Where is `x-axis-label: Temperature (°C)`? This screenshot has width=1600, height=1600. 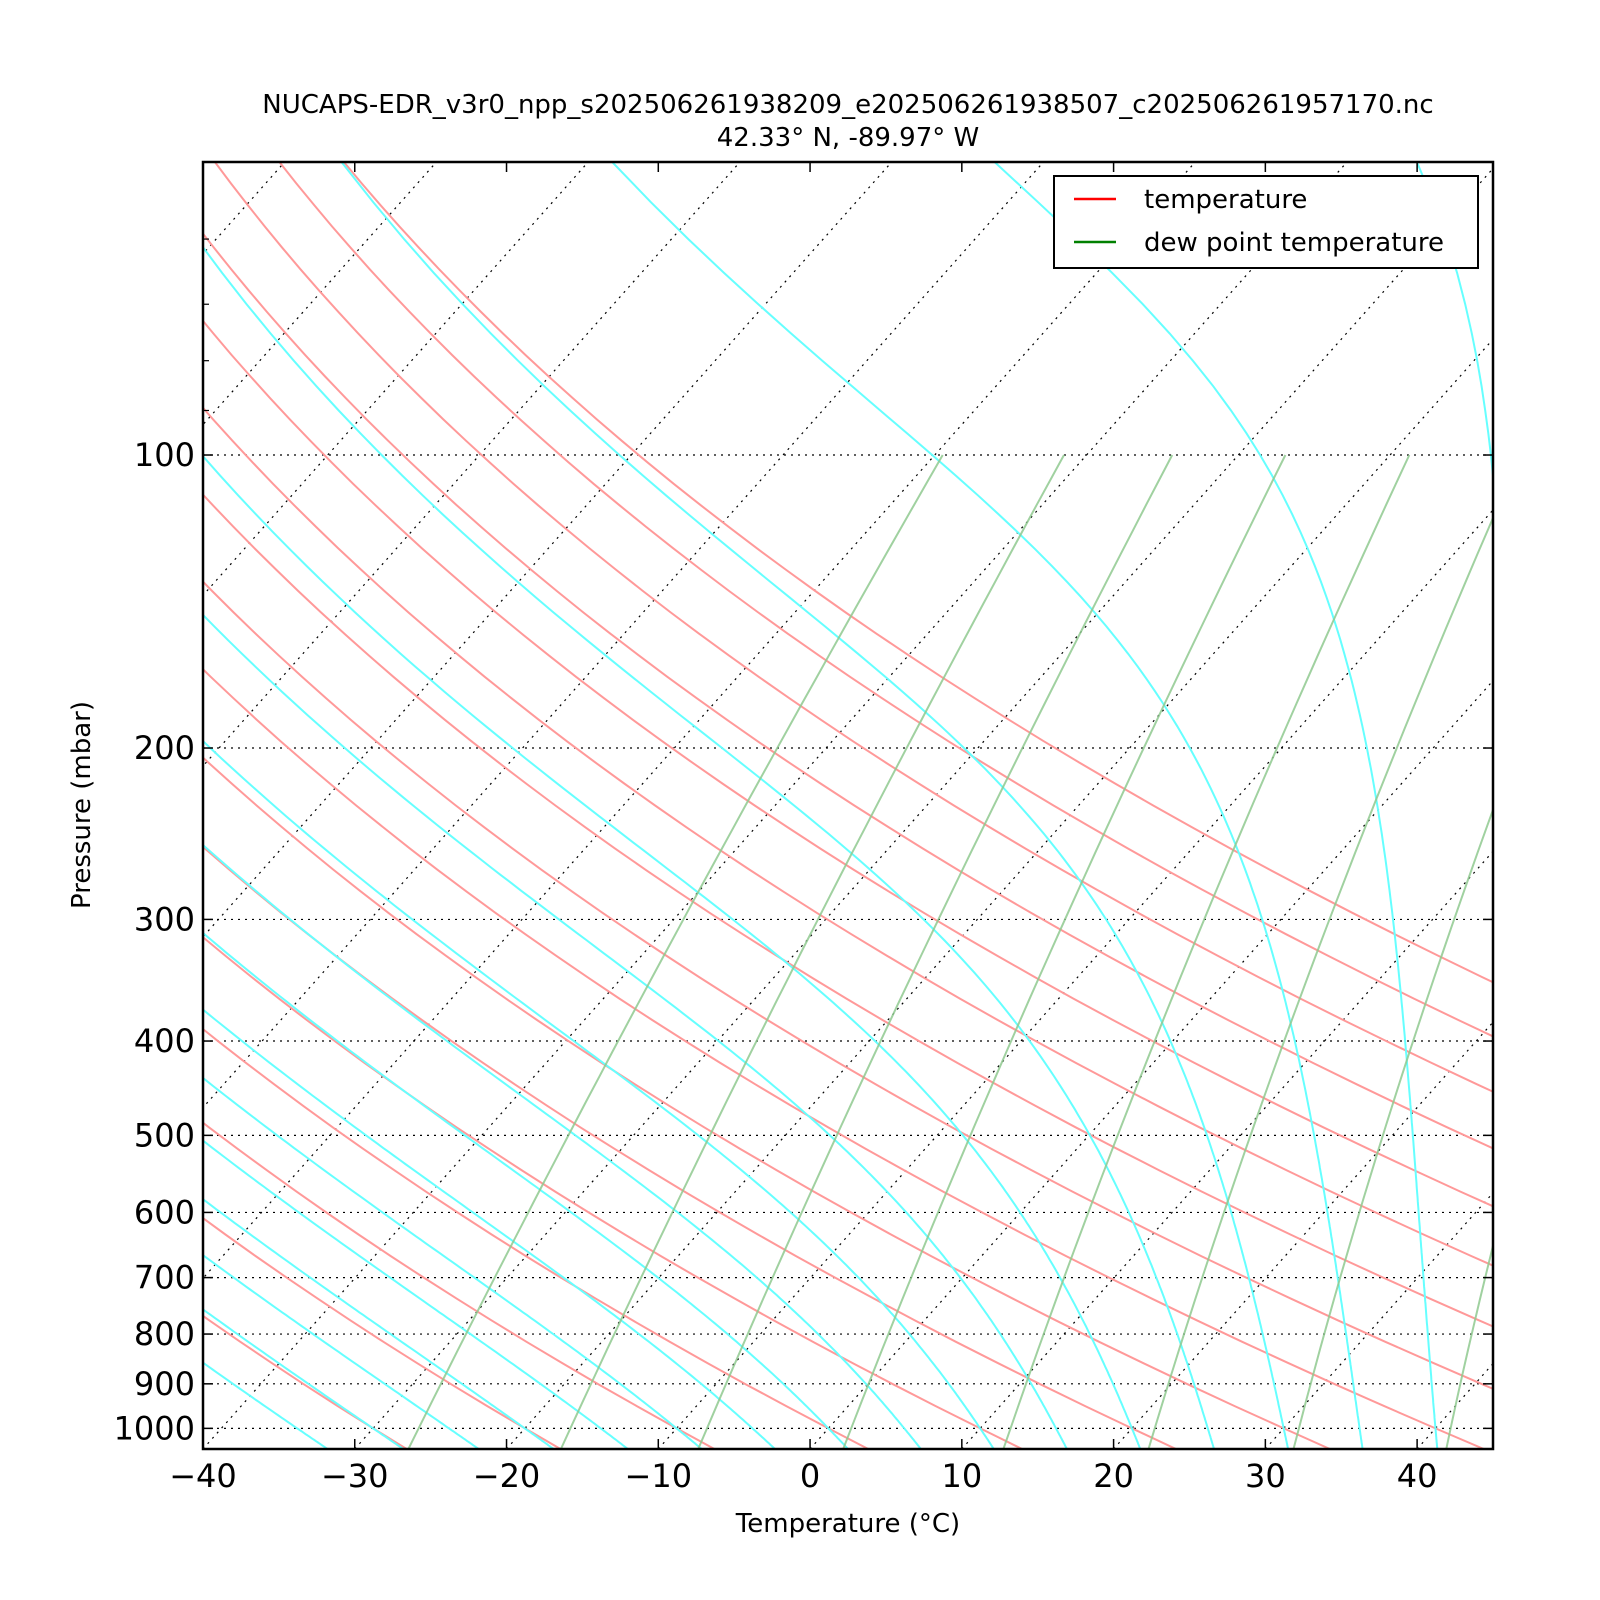 x-axis-label: Temperature (°C) is located at coordinates (847, 1524).